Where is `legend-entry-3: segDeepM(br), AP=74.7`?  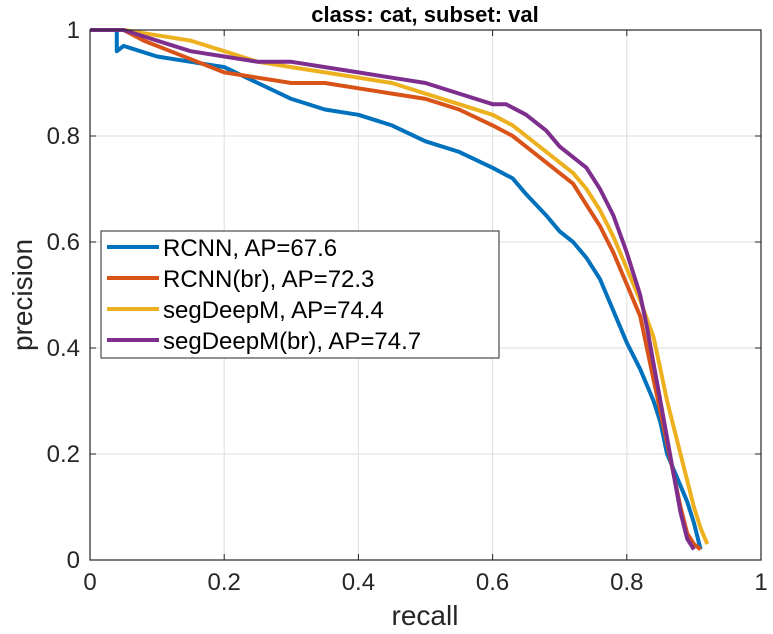
legend-entry-3: segDeepM(br), AP=74.7 is located at coordinates (292, 341).